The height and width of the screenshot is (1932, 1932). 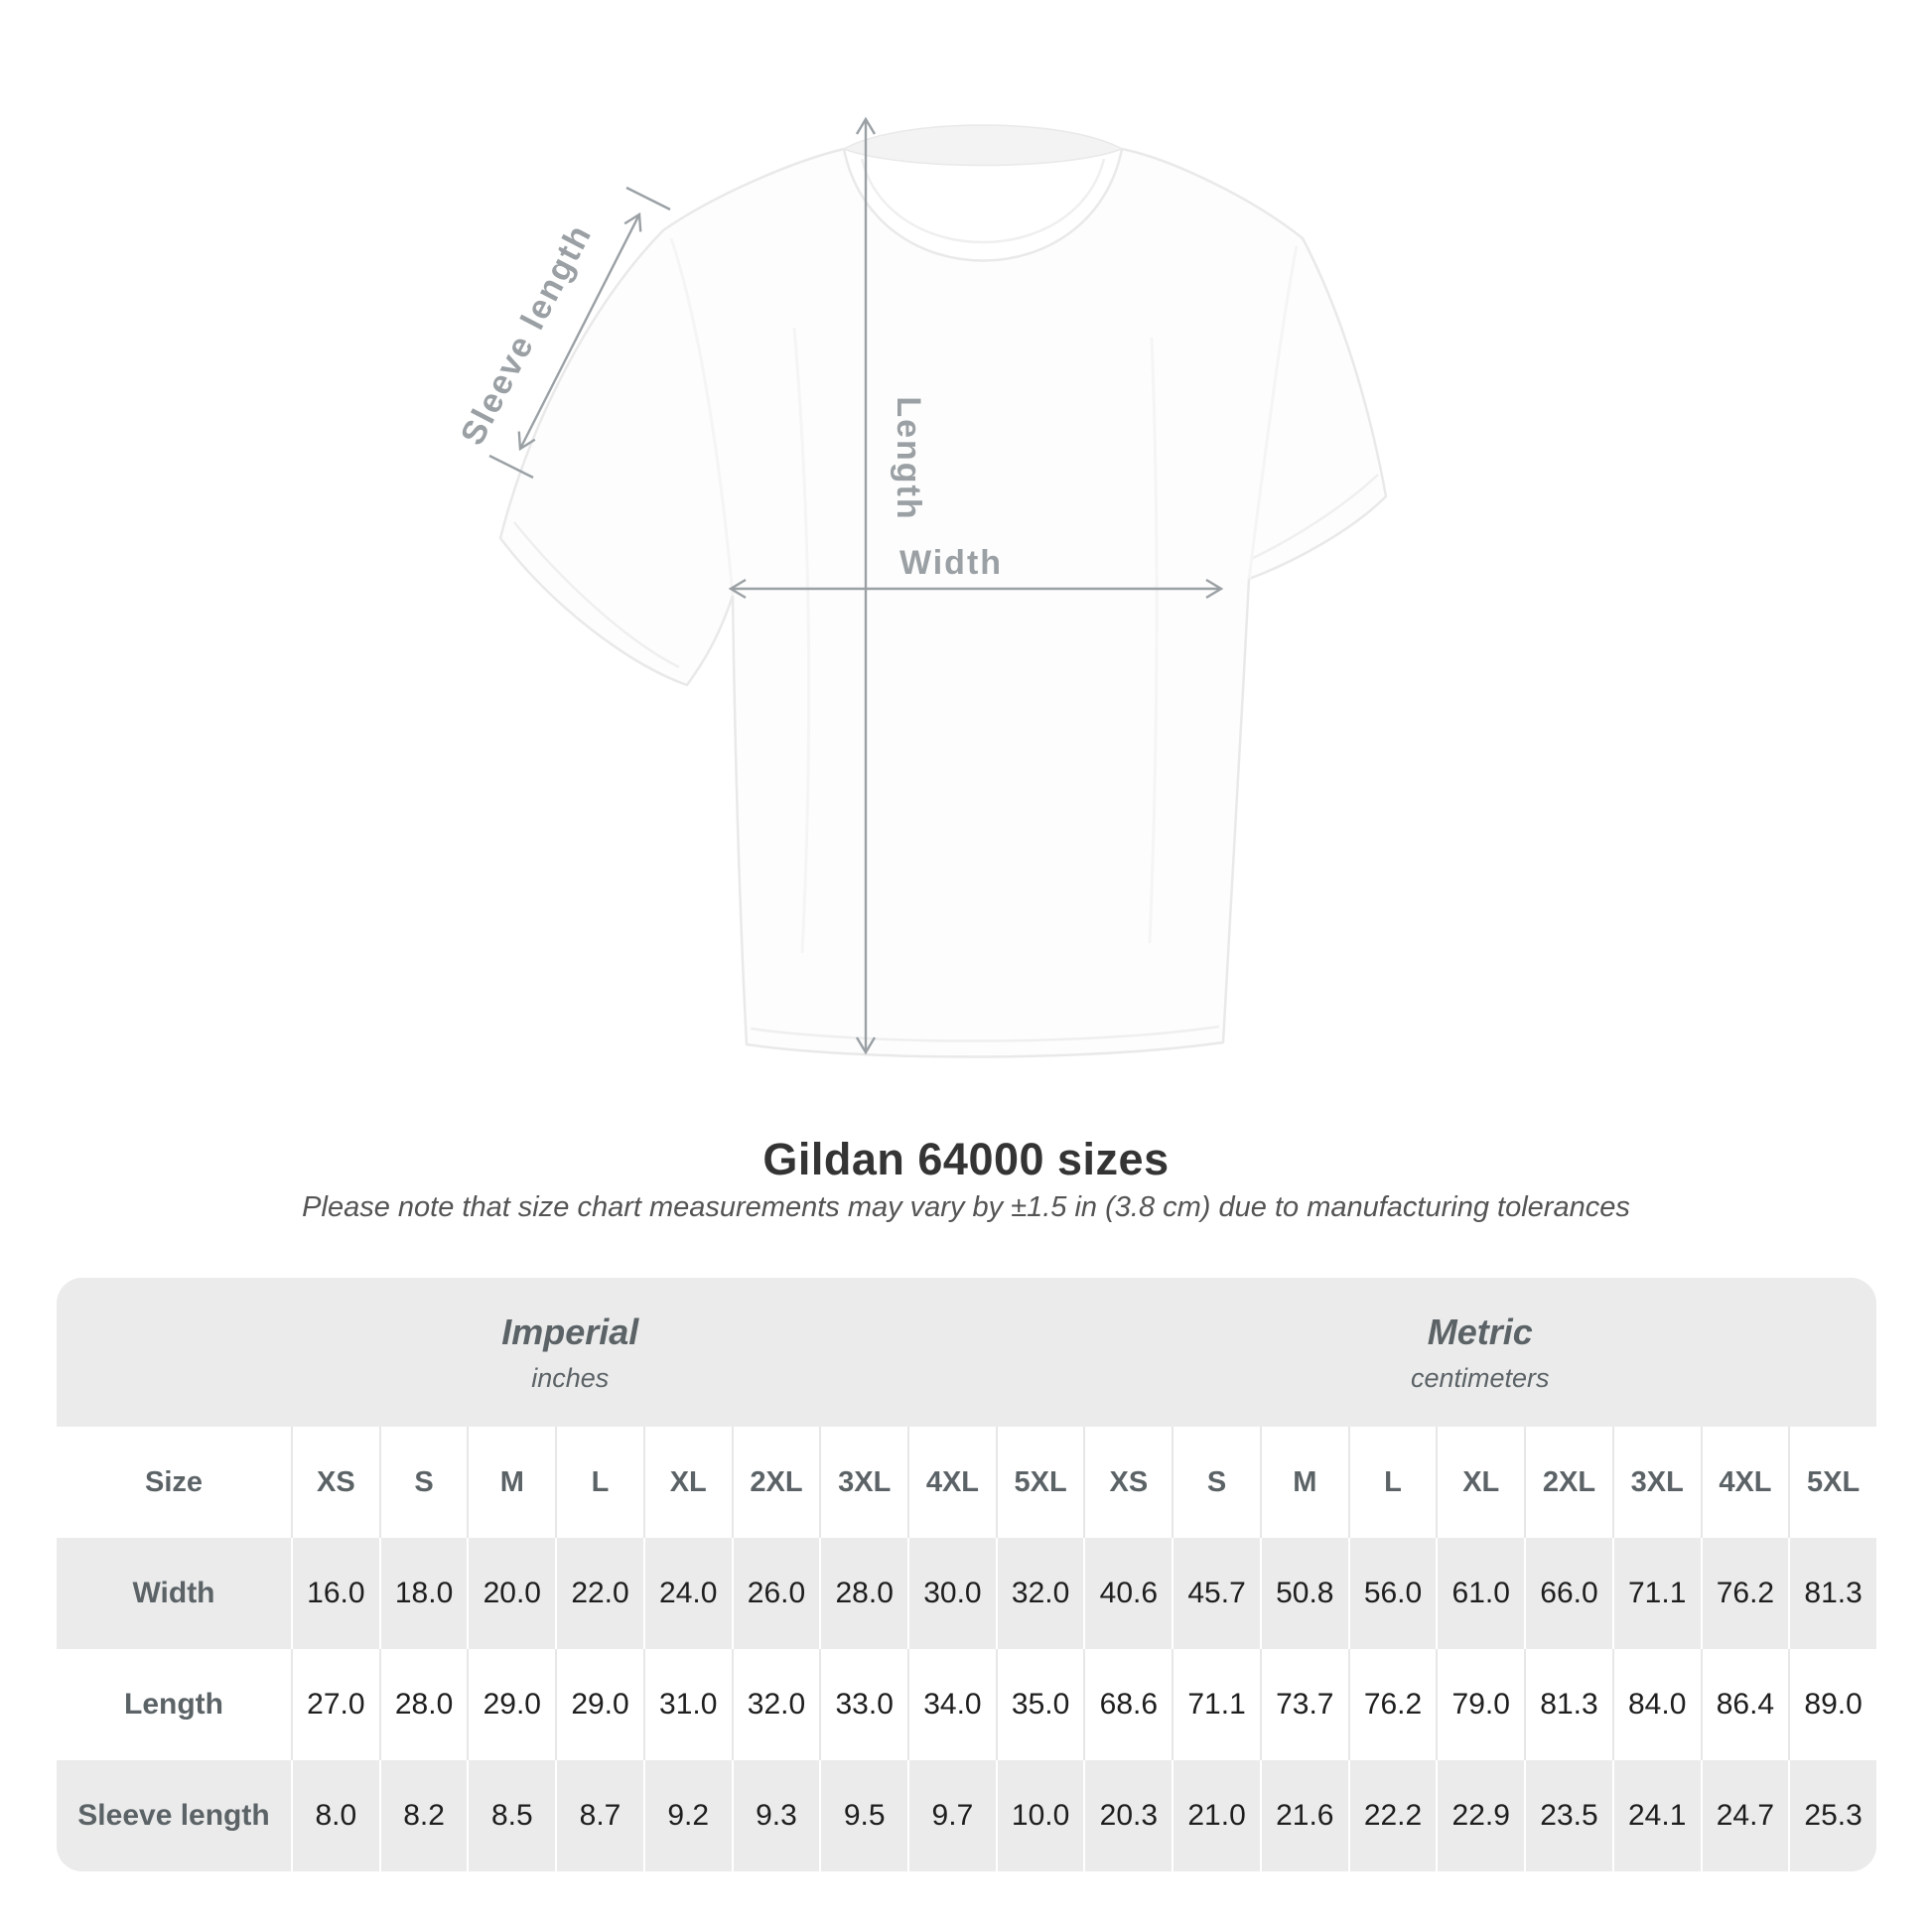 I want to click on row-header-size: Size, so click(x=174, y=1481).